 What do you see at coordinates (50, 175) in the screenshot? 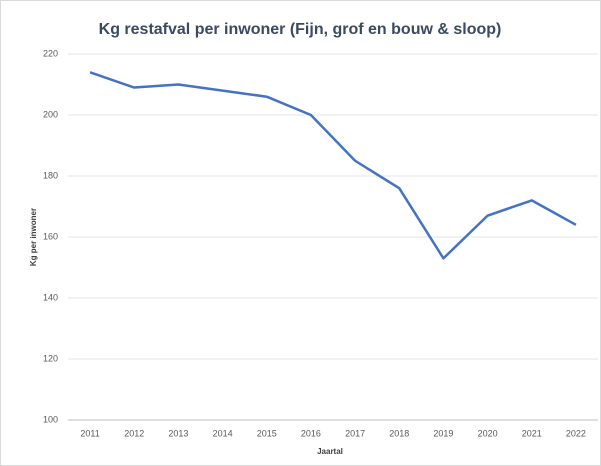
I see `y-tick-label: 180` at bounding box center [50, 175].